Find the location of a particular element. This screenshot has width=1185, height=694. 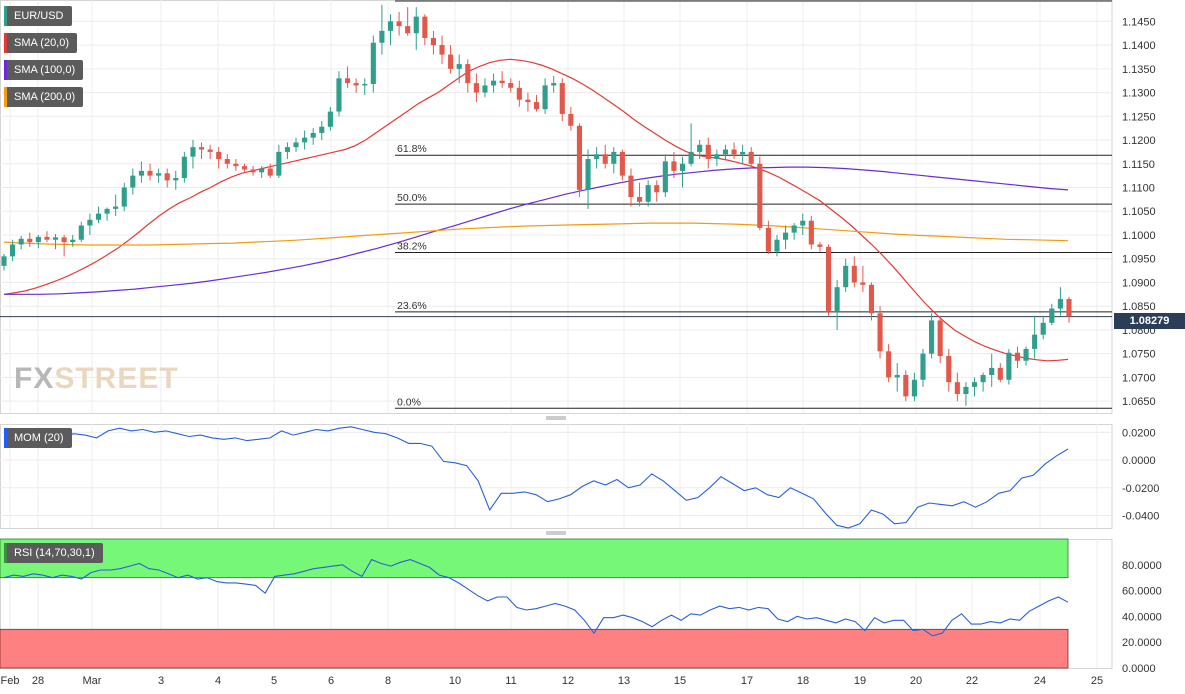

y-tick-label-mom: 0.0000 is located at coordinates (1139, 461).